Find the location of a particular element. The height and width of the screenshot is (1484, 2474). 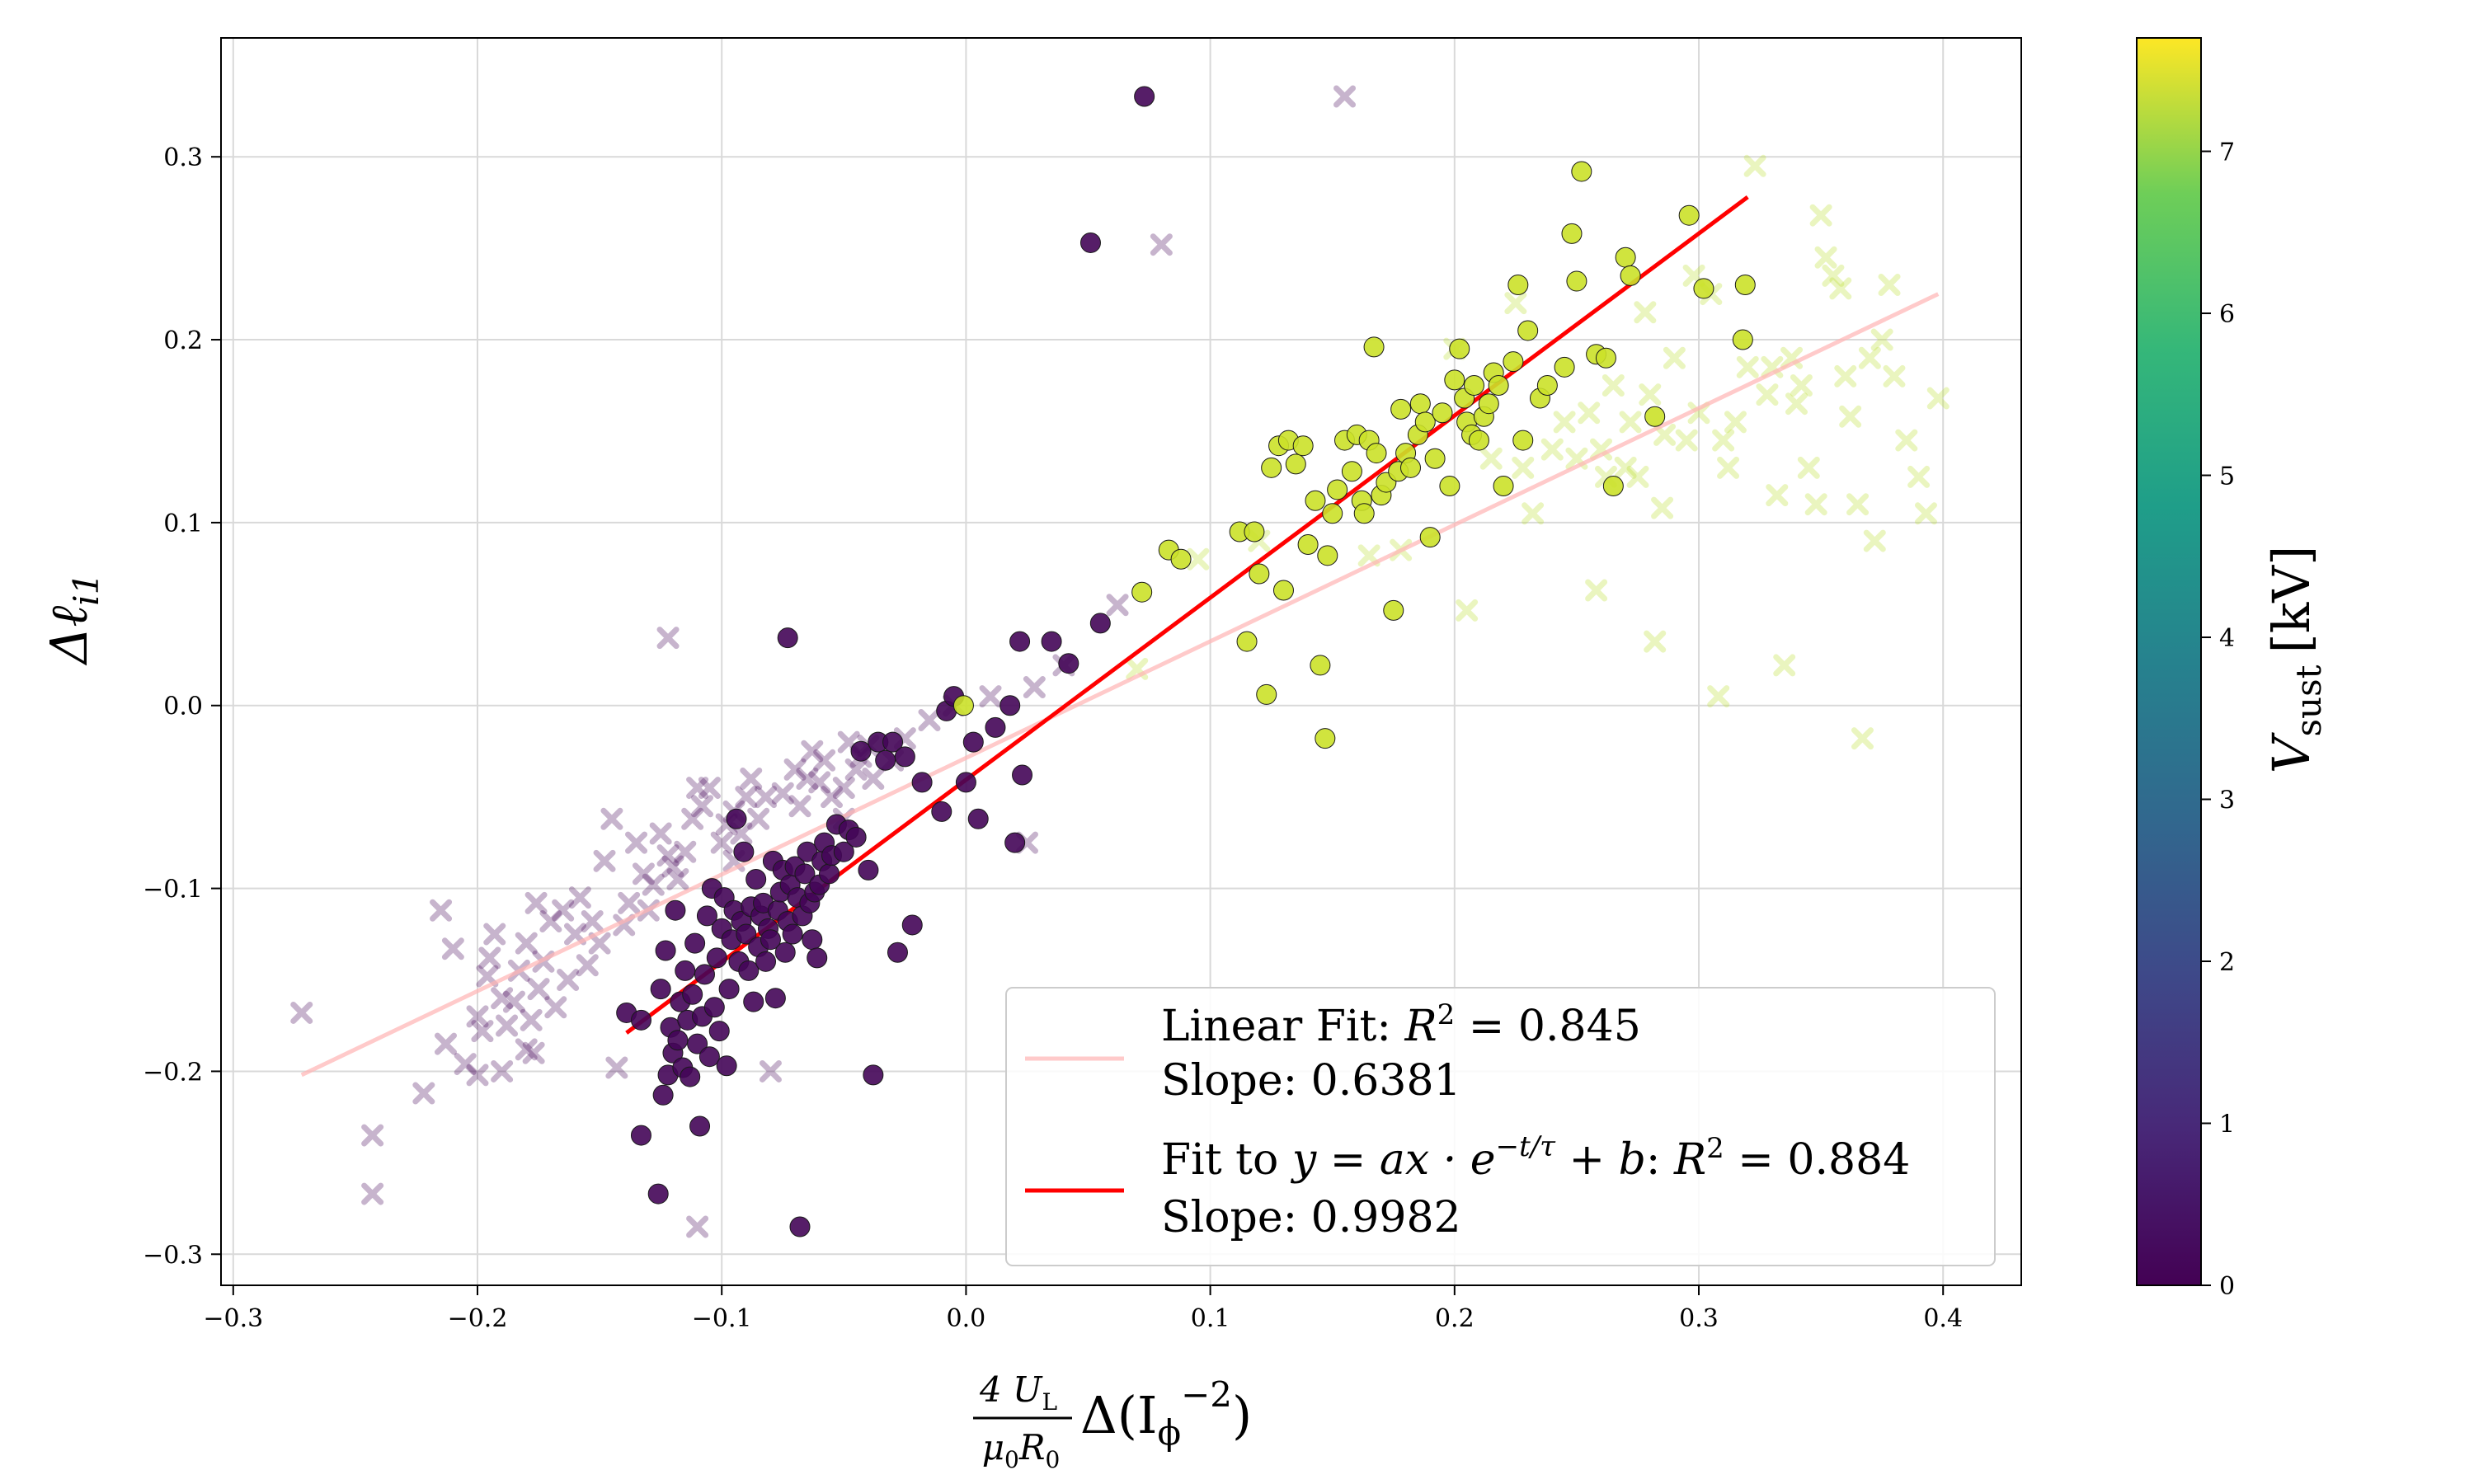

legend-exp-fit-post: = 0.884 is located at coordinates (1817, 1160).